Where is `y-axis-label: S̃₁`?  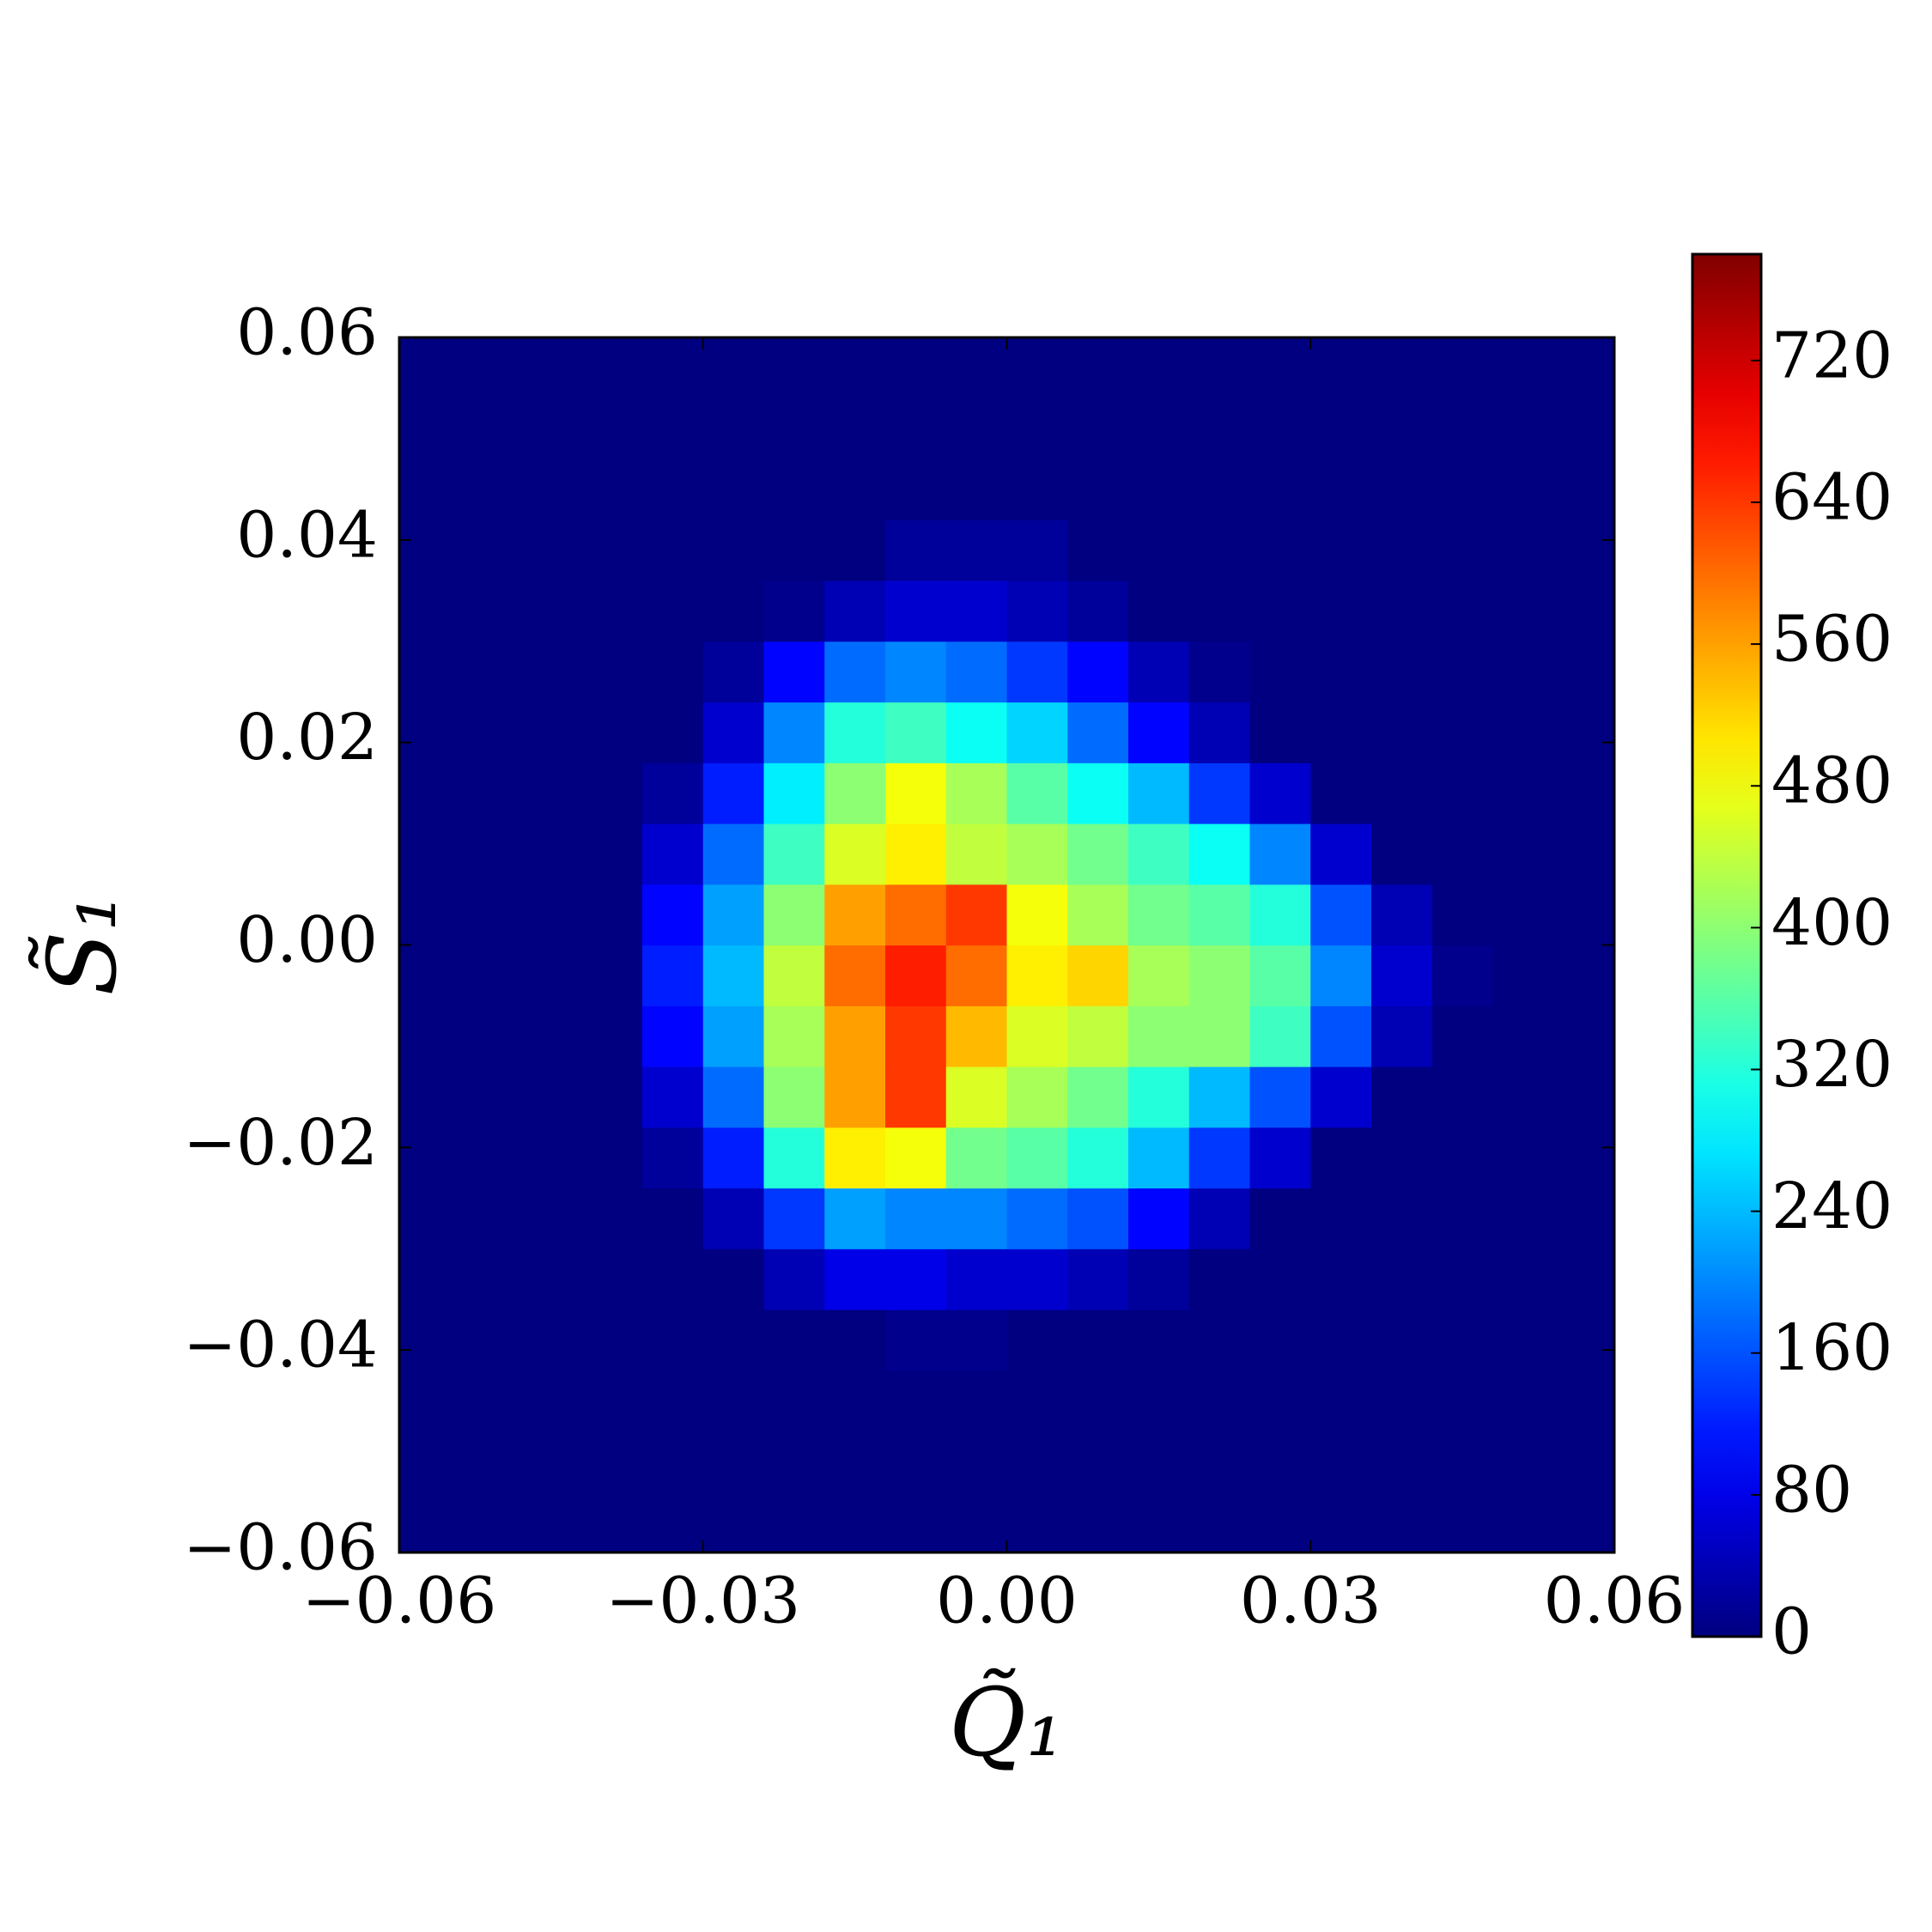
y-axis-label: S̃₁ is located at coordinates (82, 944).